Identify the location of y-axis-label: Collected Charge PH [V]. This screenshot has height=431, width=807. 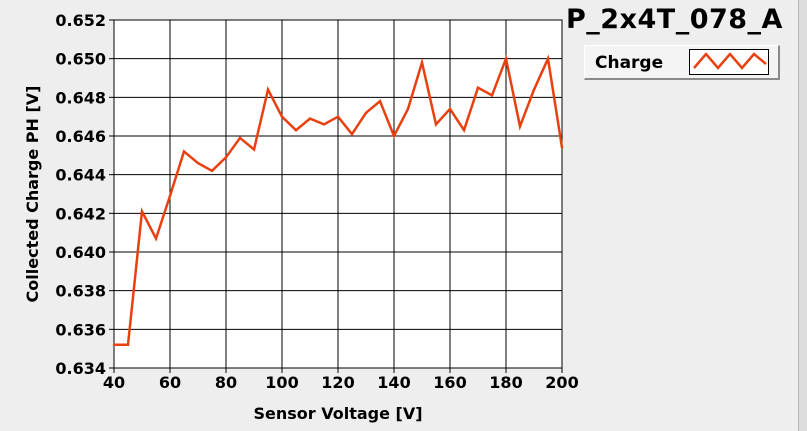
(32, 194).